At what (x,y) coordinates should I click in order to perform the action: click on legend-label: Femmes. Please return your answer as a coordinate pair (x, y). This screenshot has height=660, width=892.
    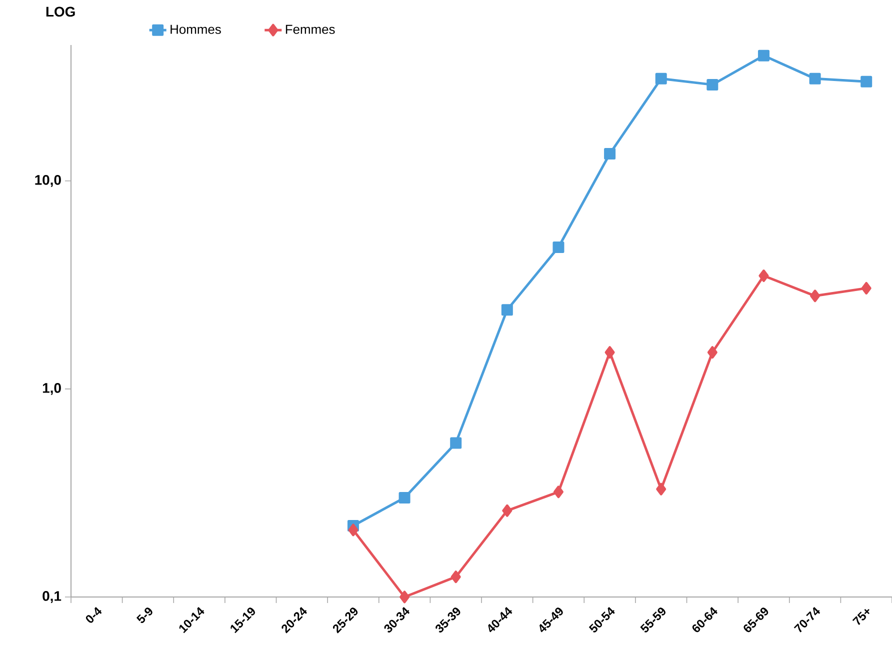
    Looking at the image, I should click on (310, 29).